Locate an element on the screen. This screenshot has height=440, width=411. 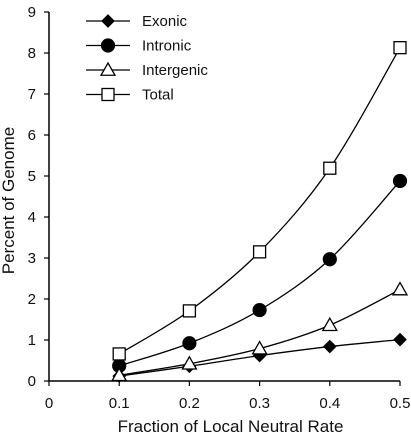
legend-marker-intergenic is located at coordinates (108, 68).